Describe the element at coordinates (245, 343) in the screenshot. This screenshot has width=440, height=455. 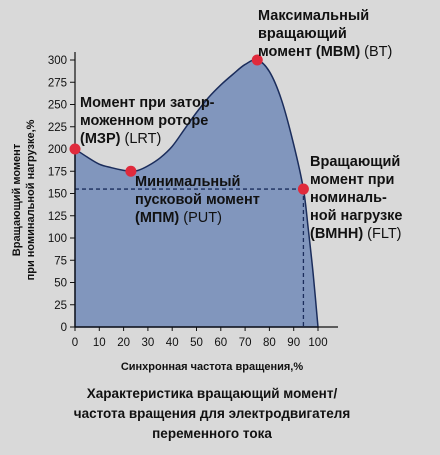
I see `x-tick-label: 70` at that location.